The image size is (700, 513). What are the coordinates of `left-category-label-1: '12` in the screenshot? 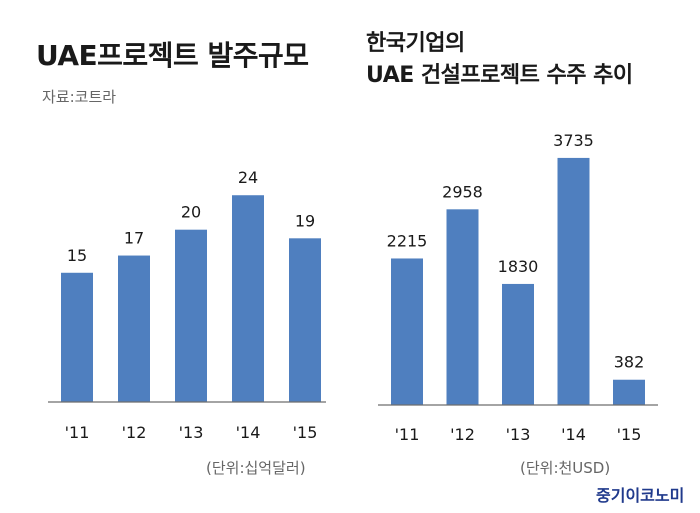 It's located at (134, 432).